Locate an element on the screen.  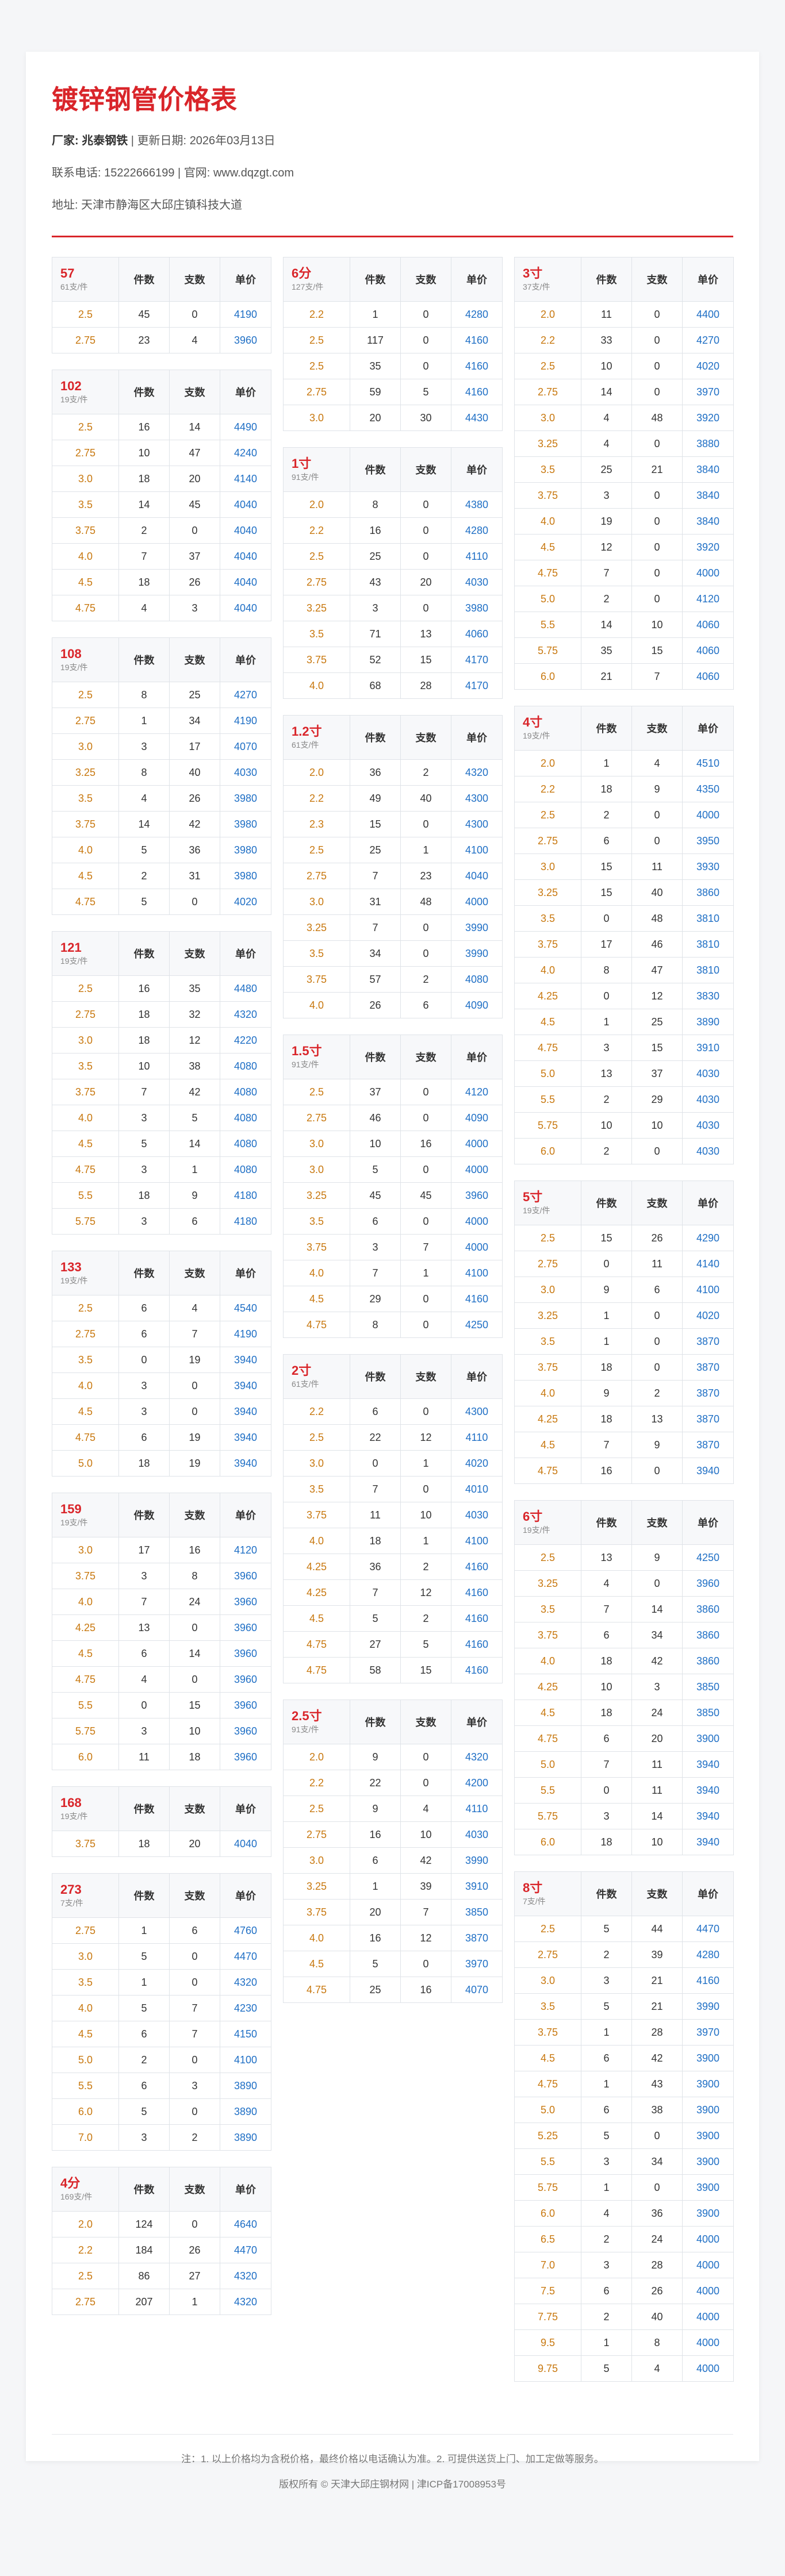
wall-thickness-cell: 7.0 is located at coordinates (85, 2137).